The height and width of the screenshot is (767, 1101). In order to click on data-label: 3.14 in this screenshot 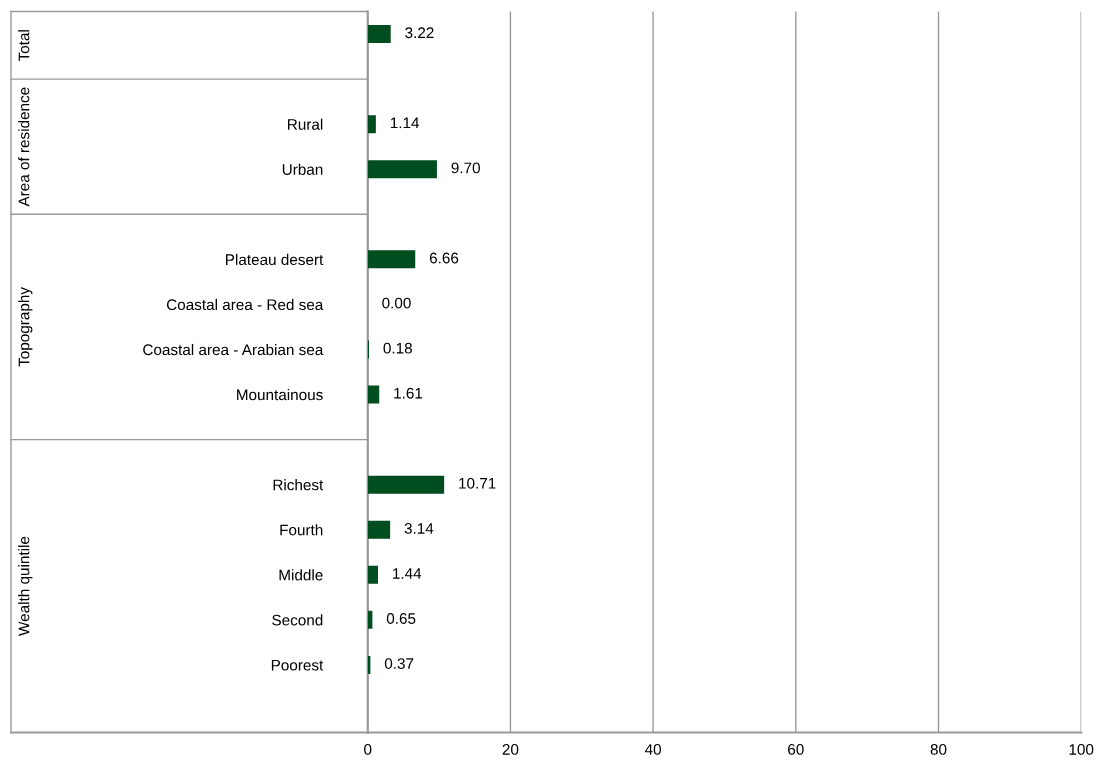, I will do `click(419, 528)`.